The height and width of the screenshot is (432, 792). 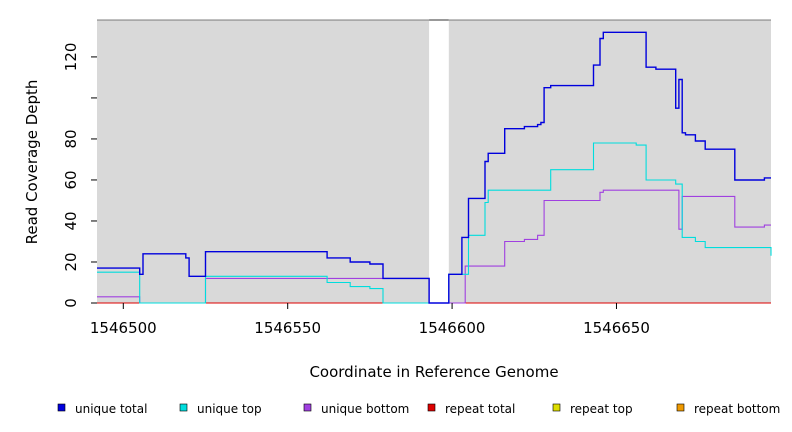 What do you see at coordinates (32, 162) in the screenshot?
I see `y-axis-title: Read Coverage Depth` at bounding box center [32, 162].